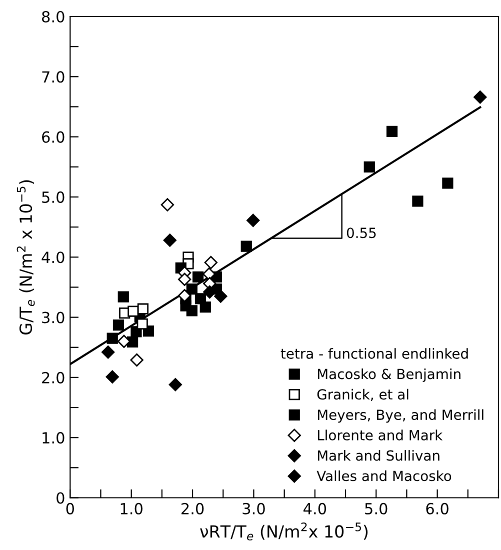 The height and width of the screenshot is (550, 501). I want to click on x-axis-title: νRT/T$_{e}$ (N/m$^{2}$x 10$^{−5}$), so click(284, 531).